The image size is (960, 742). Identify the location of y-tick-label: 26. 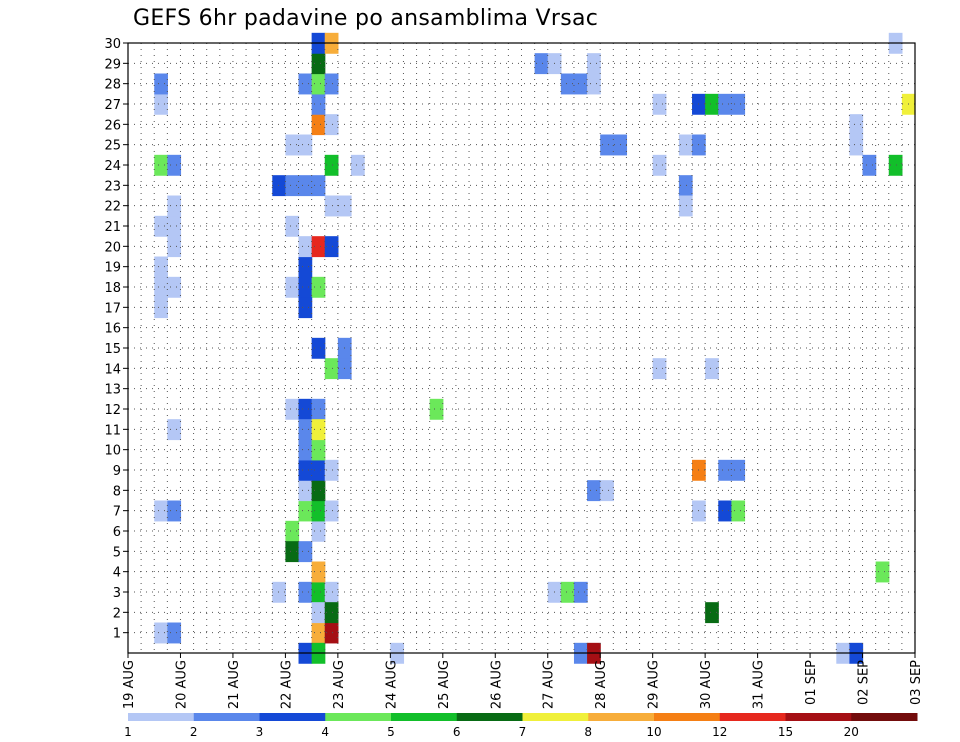
(112, 125).